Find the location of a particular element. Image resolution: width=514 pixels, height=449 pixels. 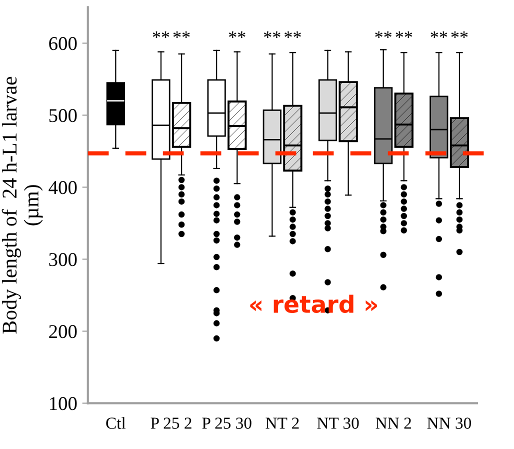

y-tick-label: 300 is located at coordinates (63, 259).